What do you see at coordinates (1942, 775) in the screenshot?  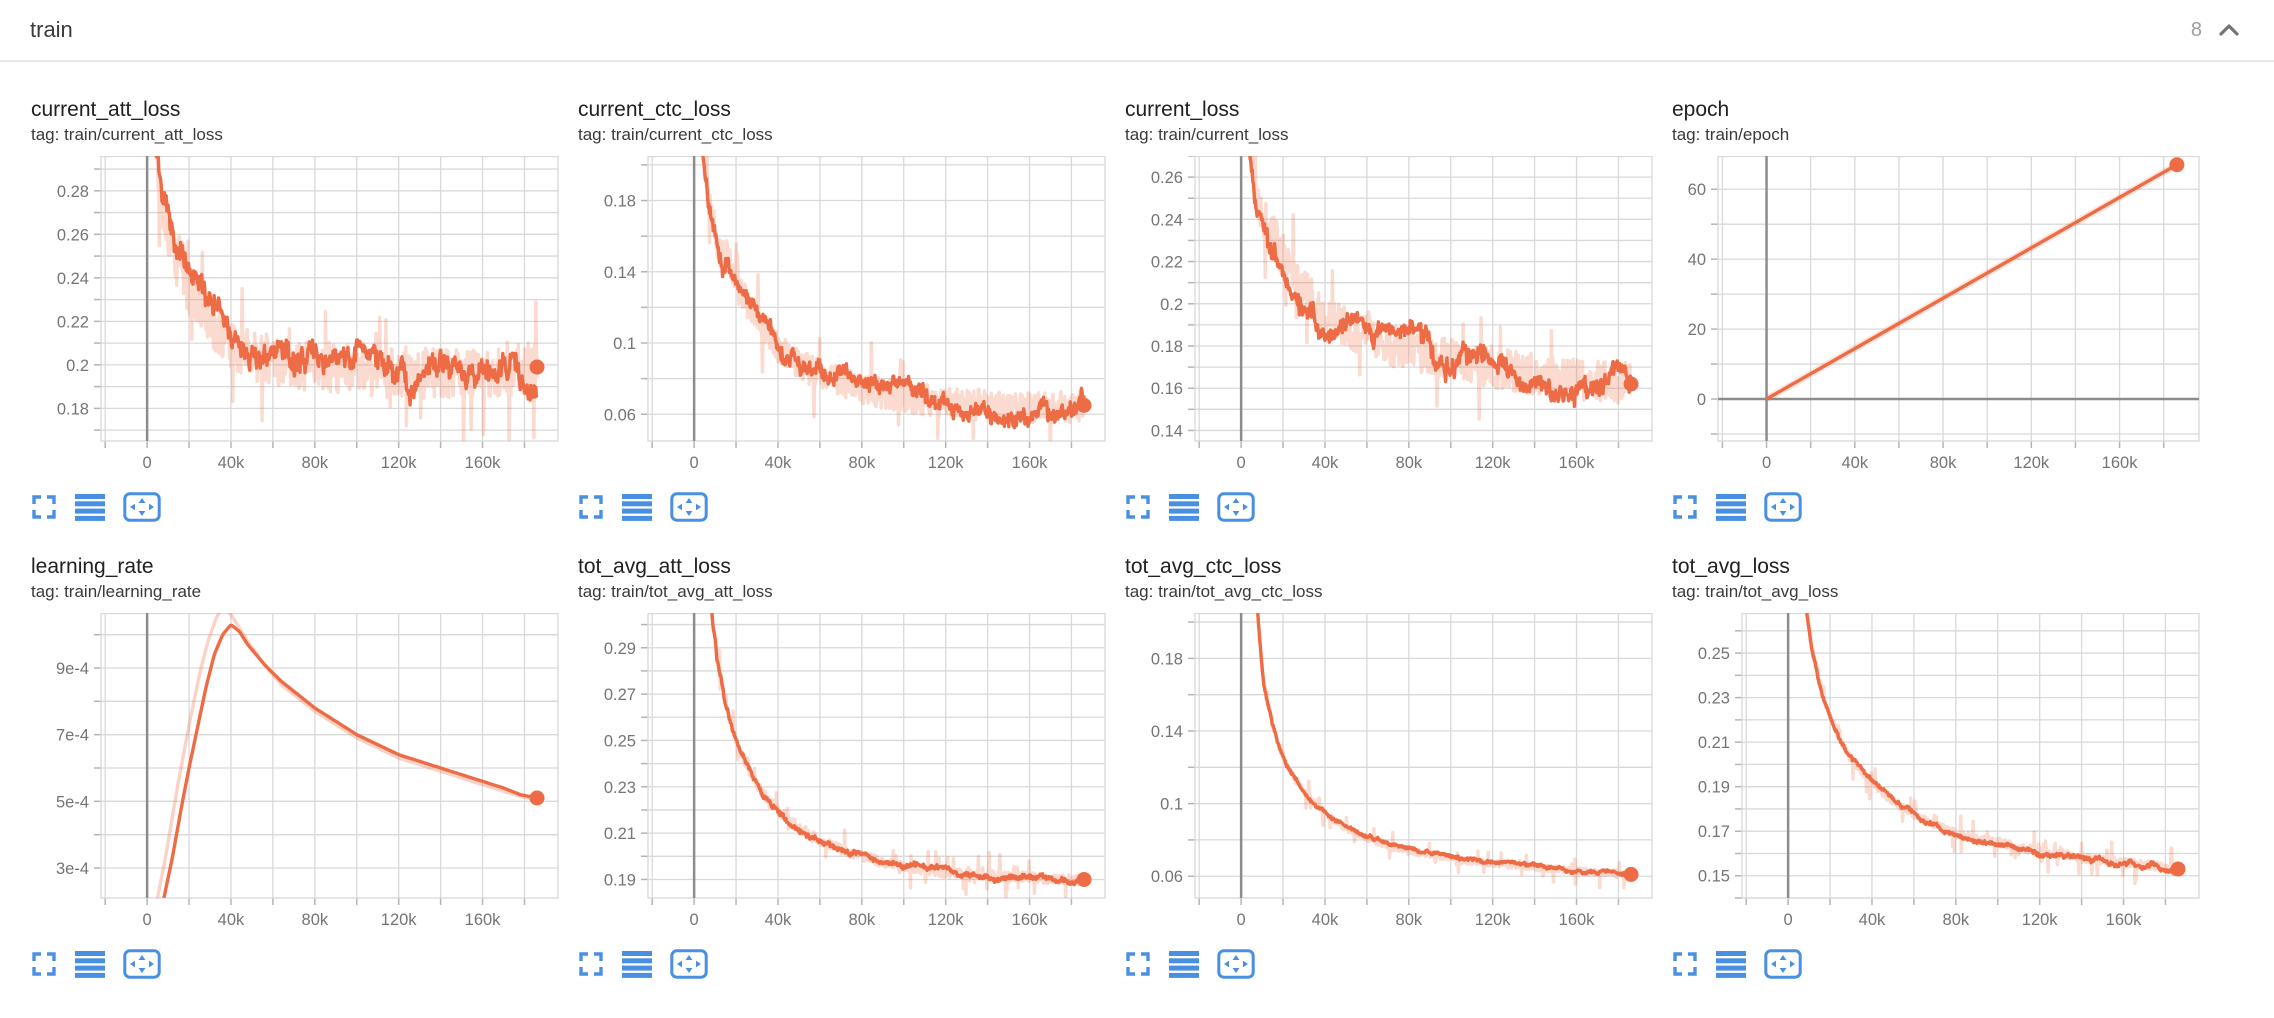 I see `line-chart-plot: 0 40k 80k 120k 160k 0.25 0.23 0.21 0.19 0.17 0.15` at bounding box center [1942, 775].